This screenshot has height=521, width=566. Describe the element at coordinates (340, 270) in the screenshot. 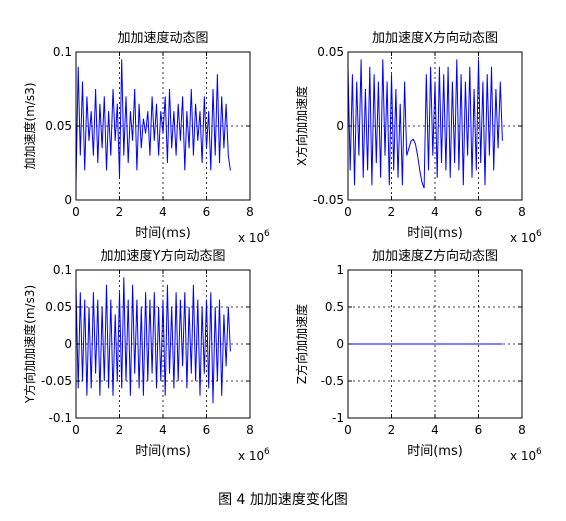

I see `y-tick-label: 1` at that location.